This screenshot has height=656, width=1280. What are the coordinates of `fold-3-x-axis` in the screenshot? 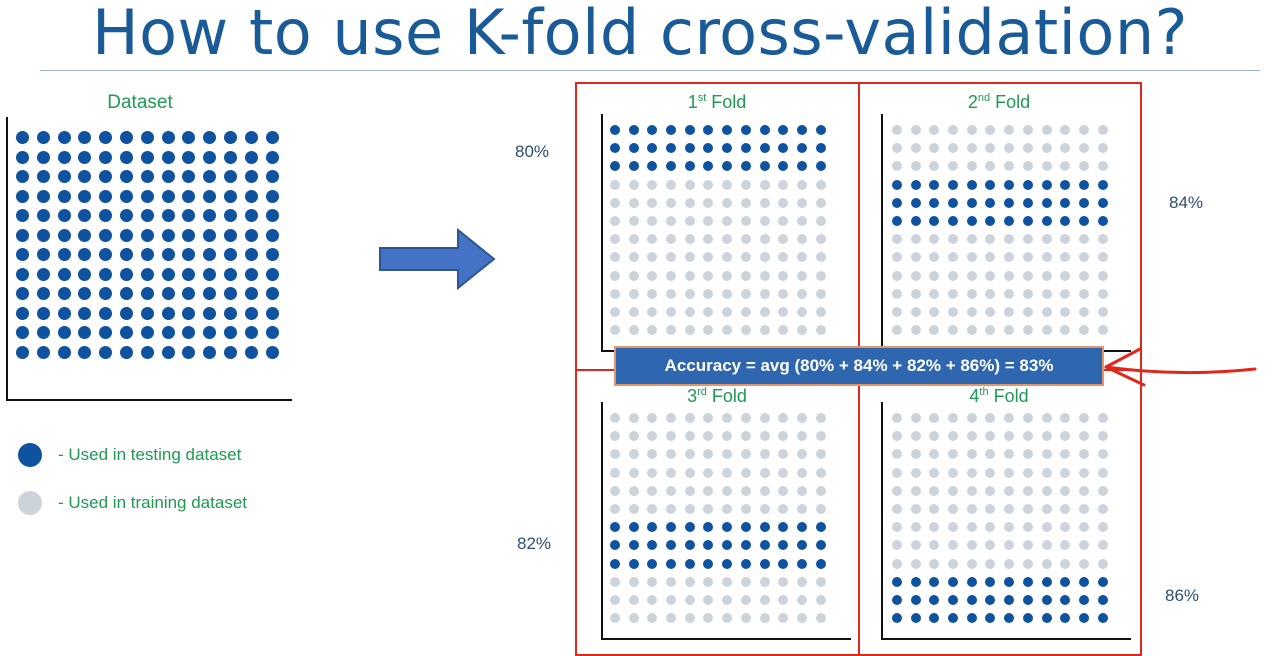 It's located at (726, 639).